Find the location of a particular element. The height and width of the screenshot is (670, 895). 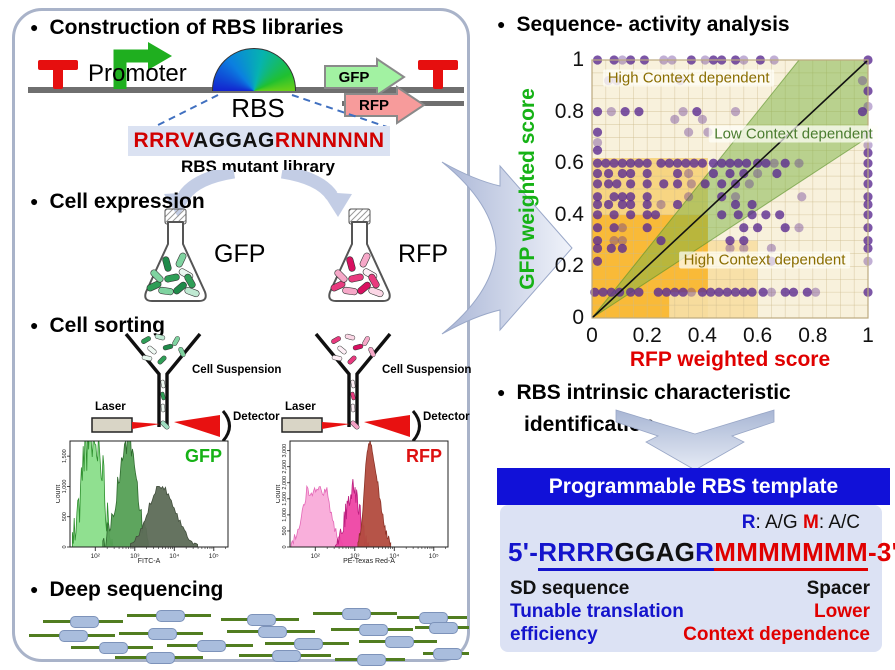

svg-text: 10² is located at coordinates (96, 556).